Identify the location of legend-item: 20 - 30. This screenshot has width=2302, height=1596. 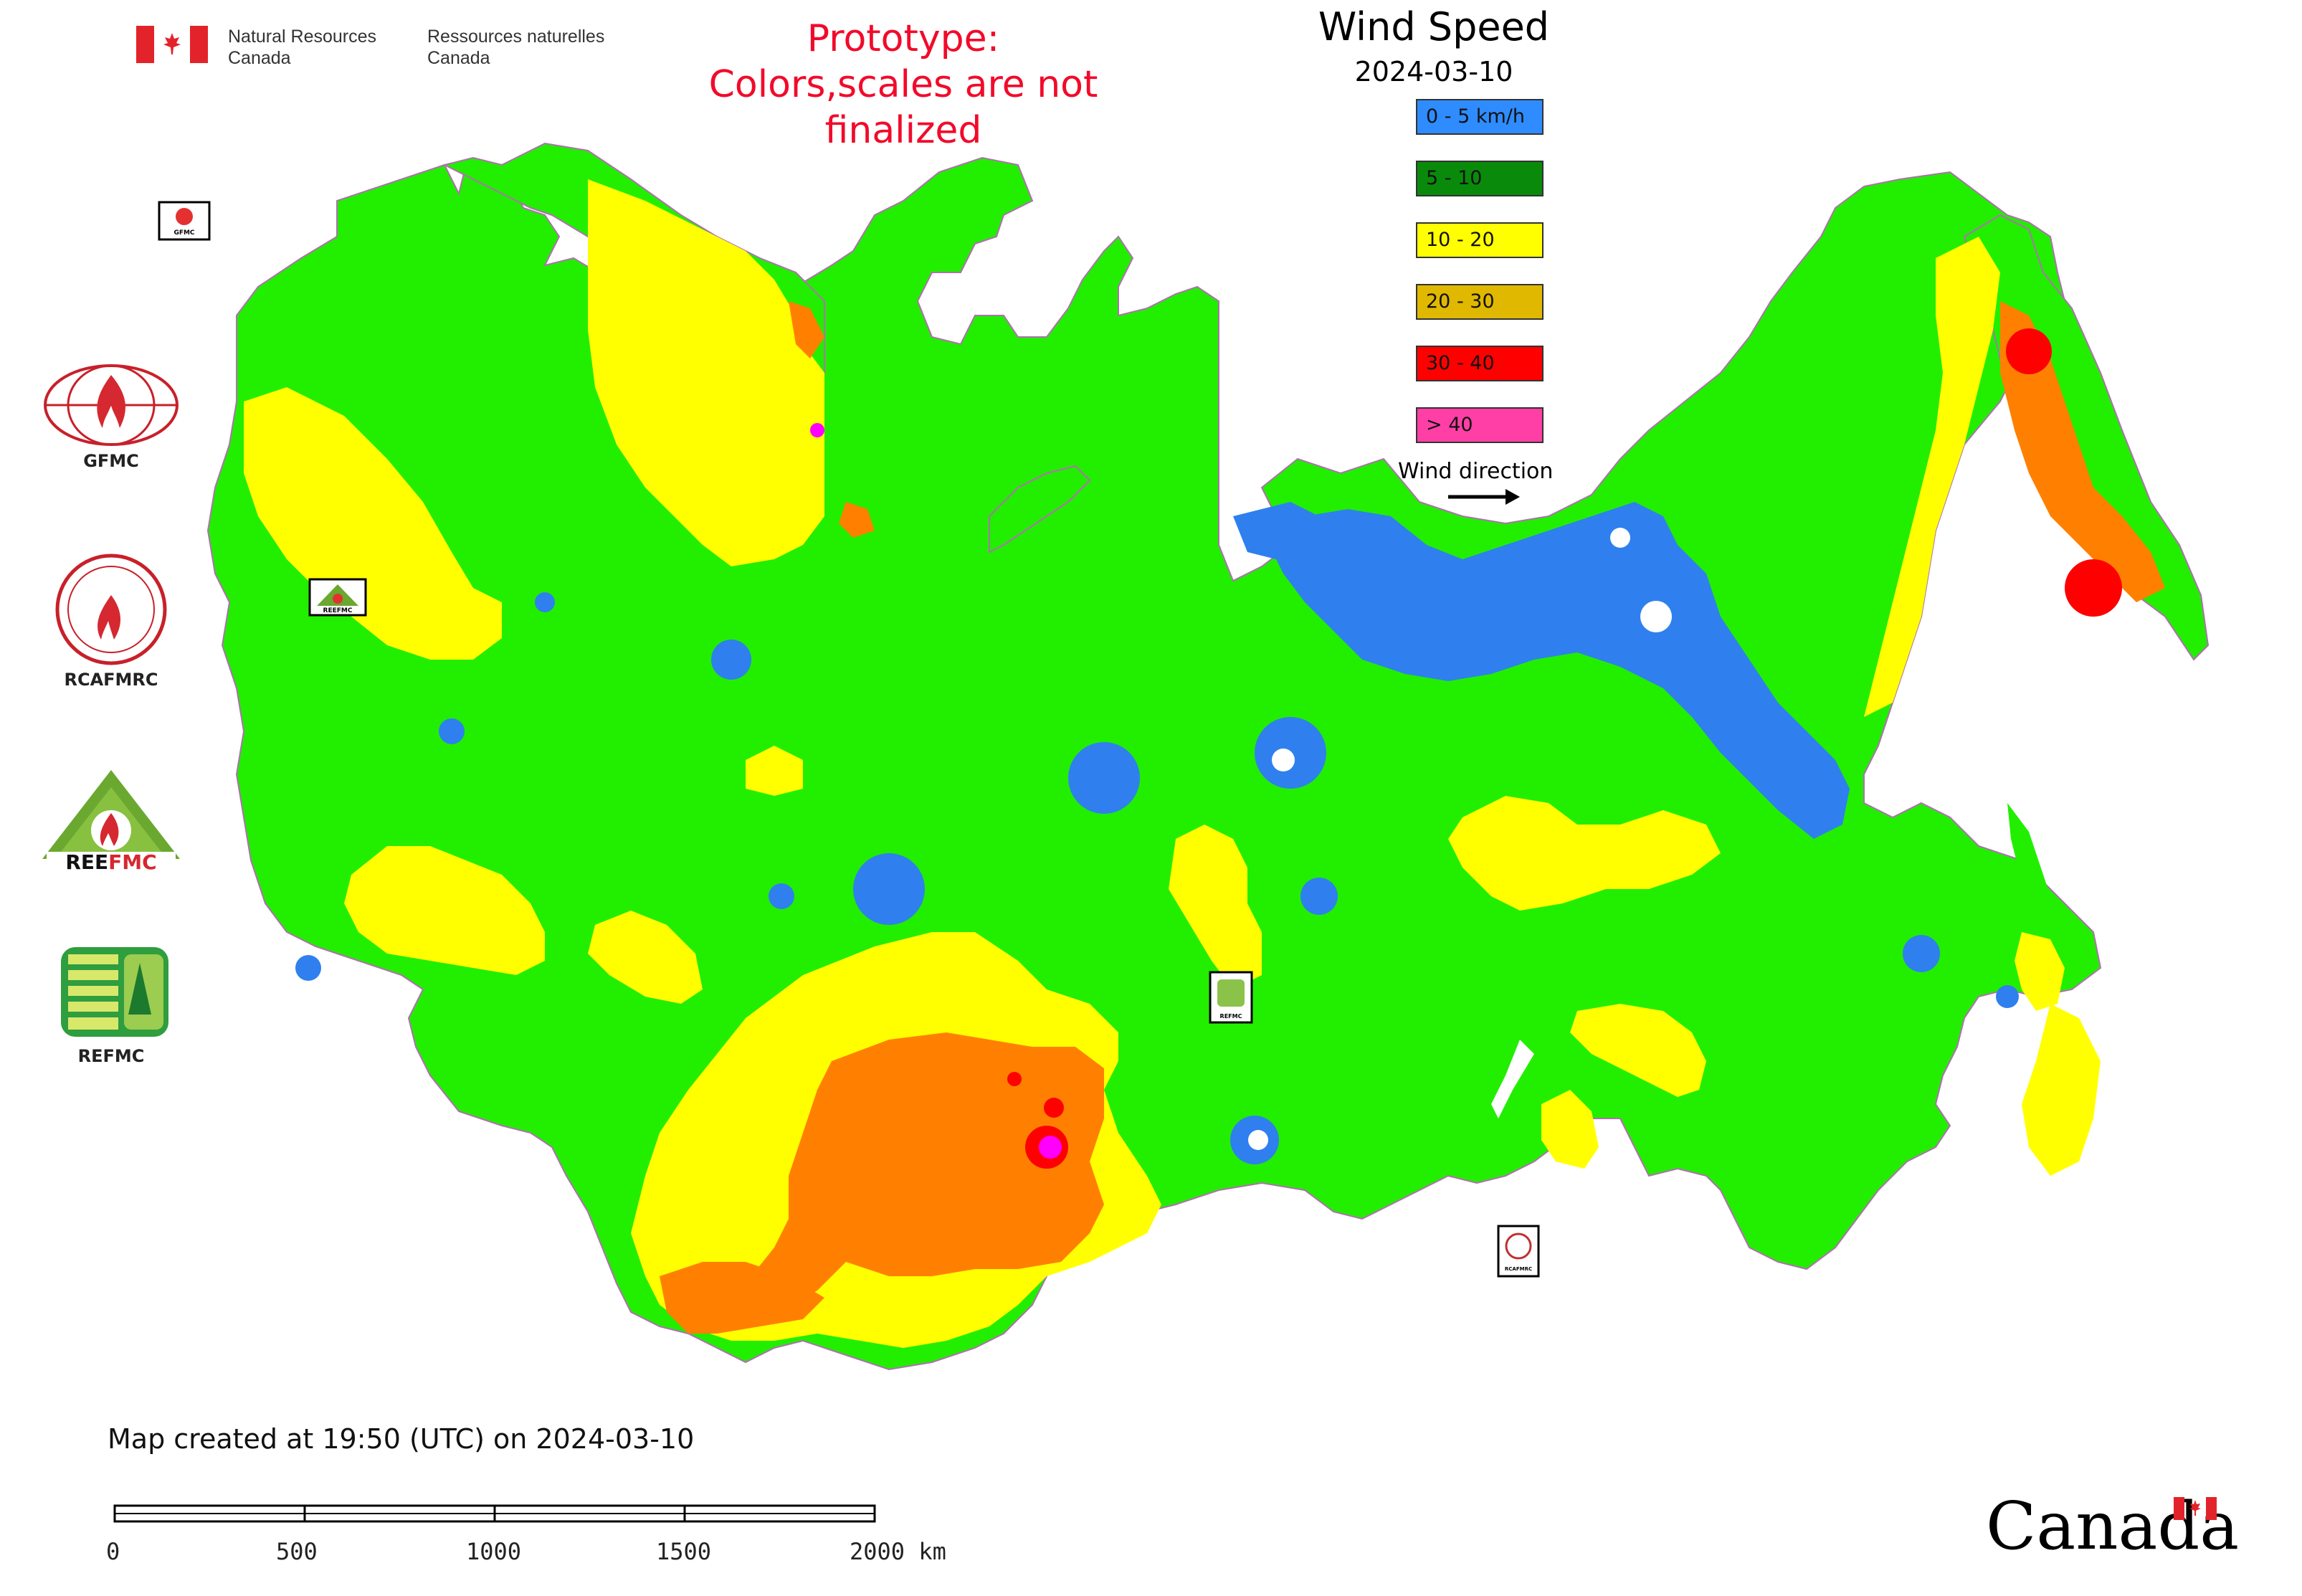
(1480, 302).